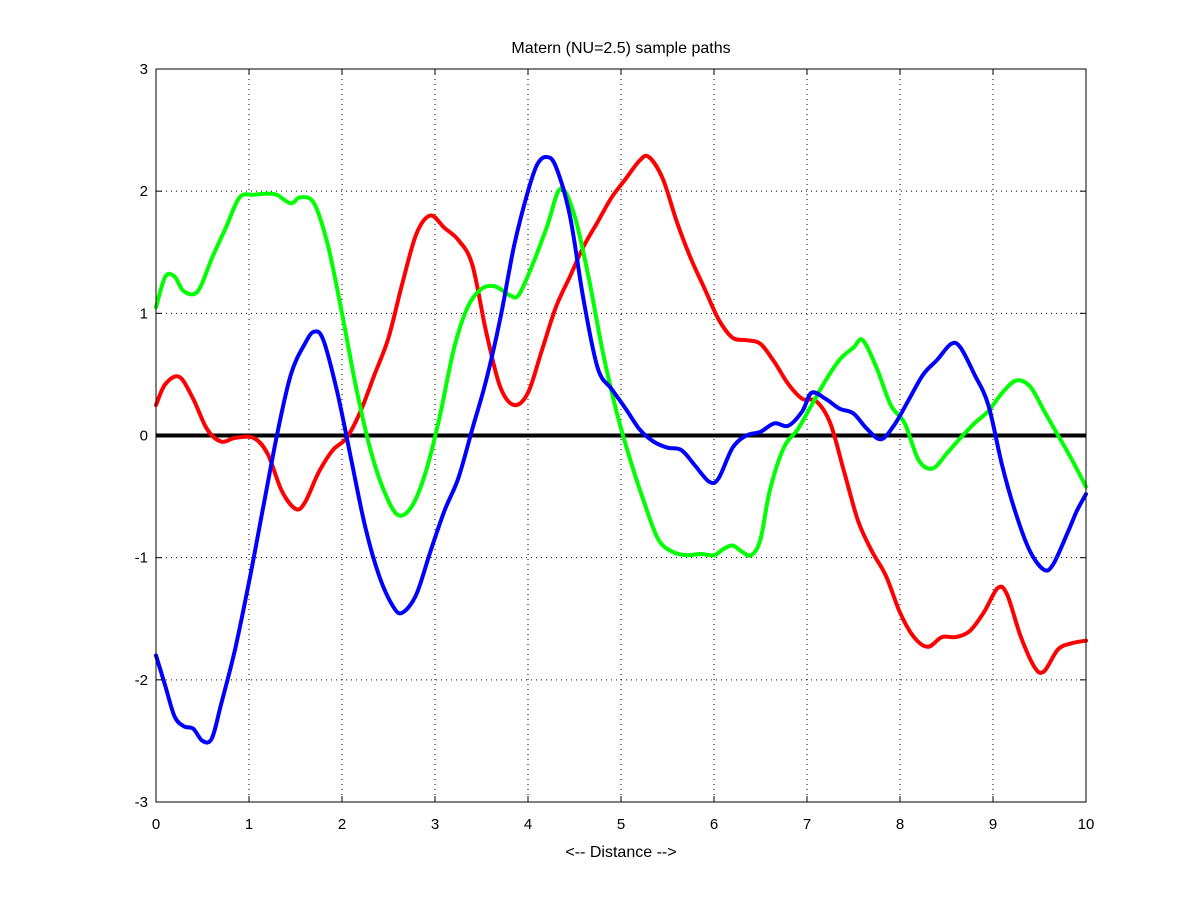  What do you see at coordinates (141, 558) in the screenshot?
I see `y-tick-label: -1` at bounding box center [141, 558].